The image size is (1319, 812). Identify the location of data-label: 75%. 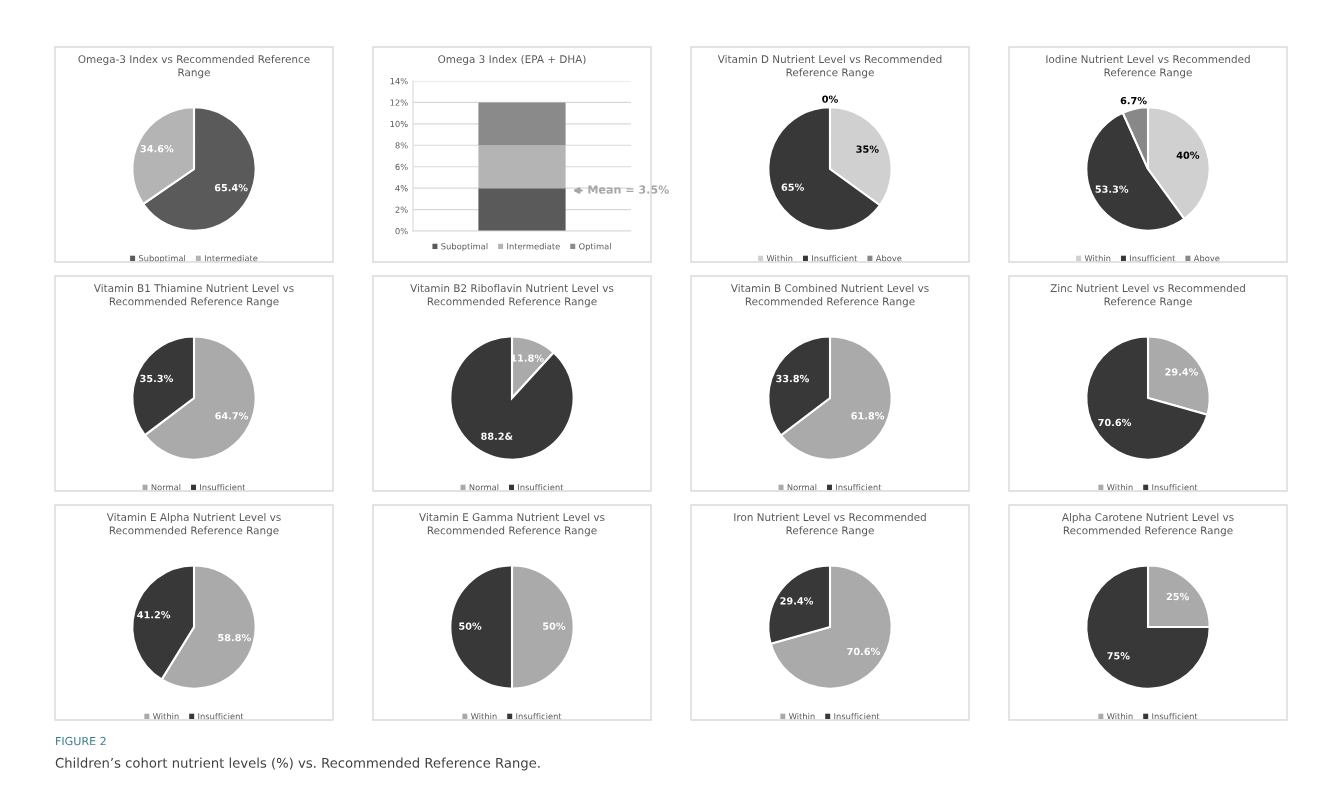
(1118, 656).